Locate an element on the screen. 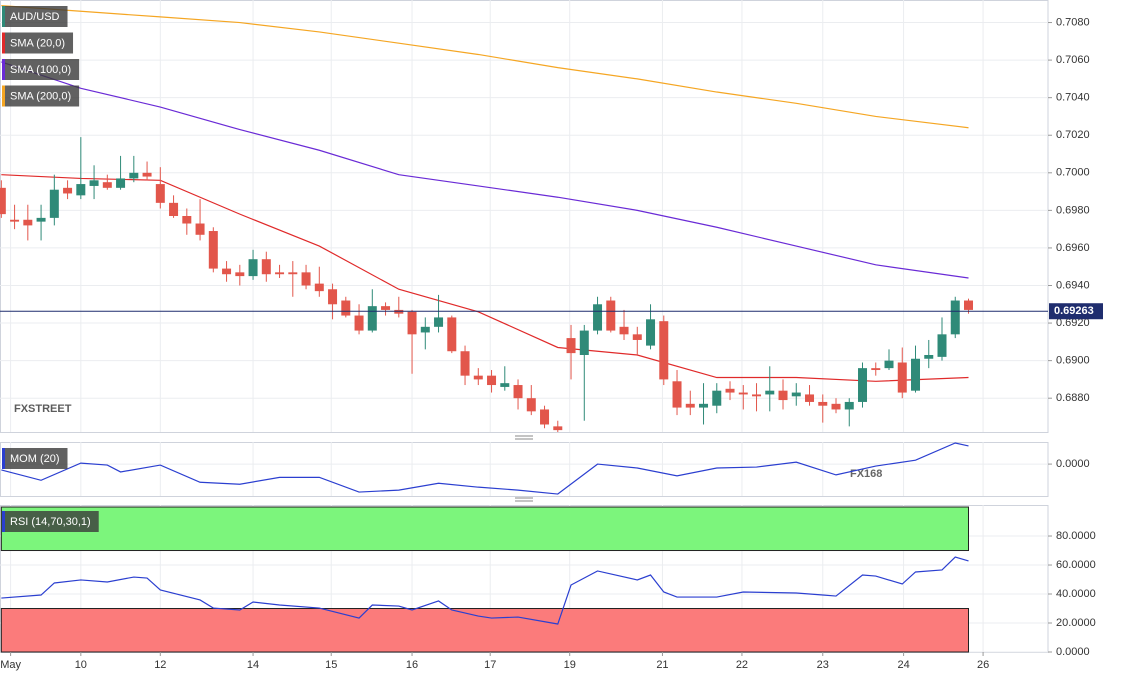 The image size is (1125, 679). y-tick-label: 0.6880 is located at coordinates (1073, 398).